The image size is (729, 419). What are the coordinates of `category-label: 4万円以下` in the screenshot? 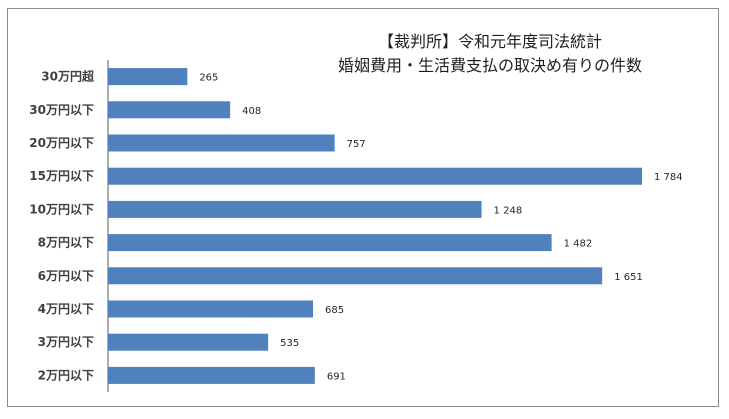 It's located at (66, 309).